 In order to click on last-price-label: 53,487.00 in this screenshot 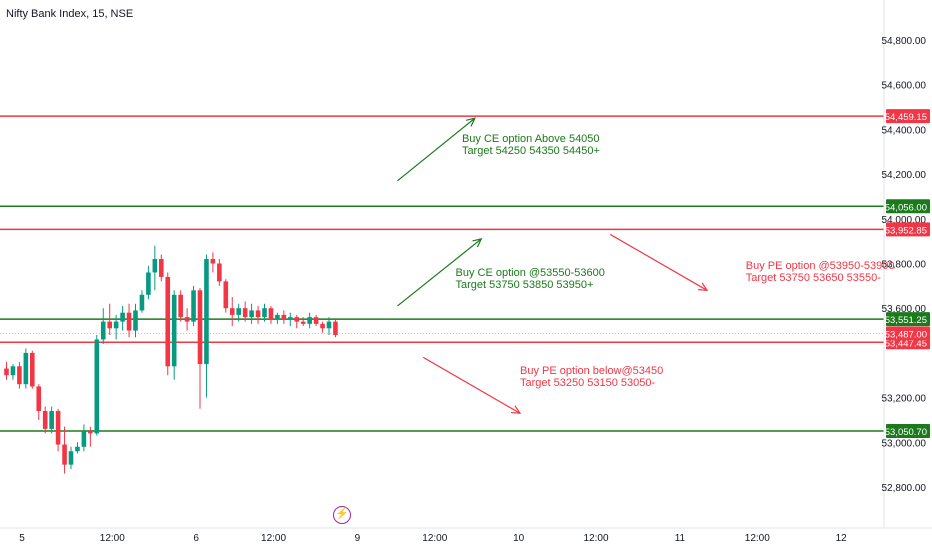, I will do `click(906, 334)`.